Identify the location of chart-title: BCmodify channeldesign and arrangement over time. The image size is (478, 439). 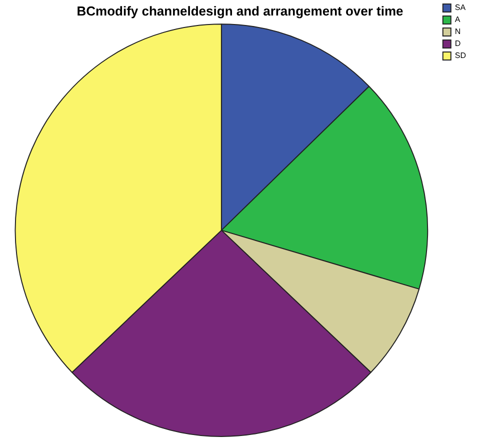
(240, 10).